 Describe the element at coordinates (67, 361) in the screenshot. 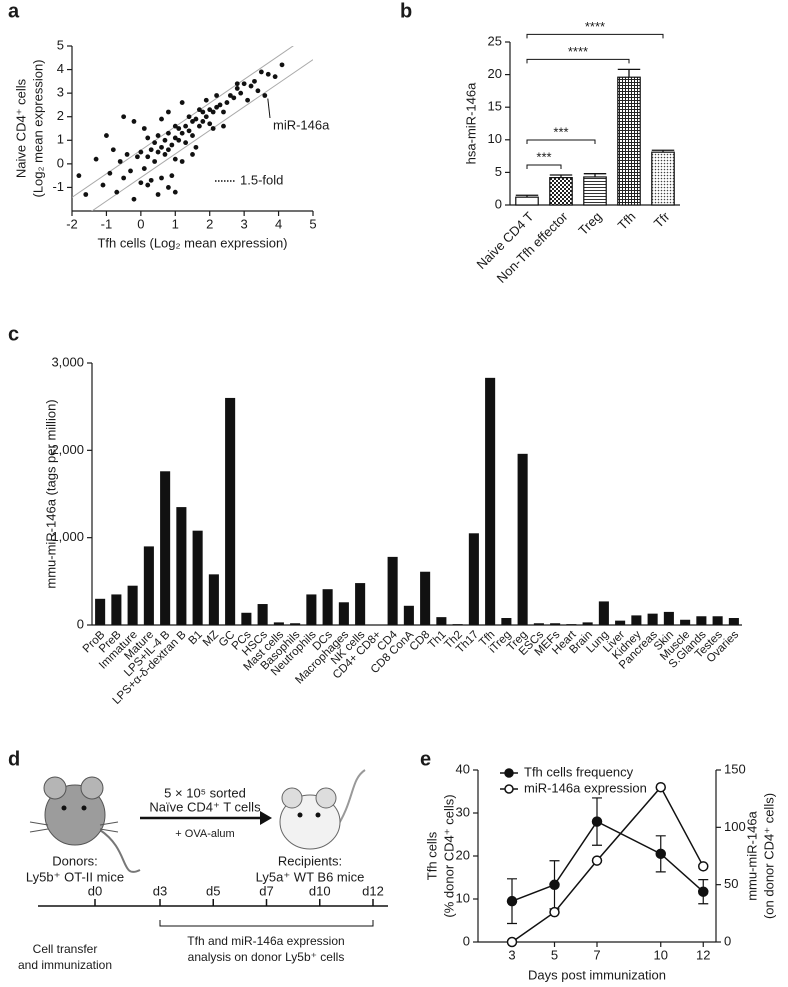

I see `y-tick-label: 3,000` at that location.